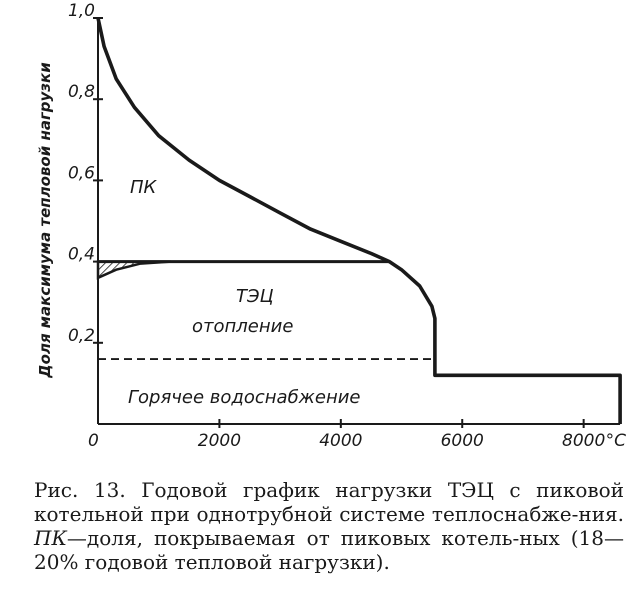 The width and height of the screenshot is (642, 602). I want to click on y-tick-label: 0,8, so click(81, 92).